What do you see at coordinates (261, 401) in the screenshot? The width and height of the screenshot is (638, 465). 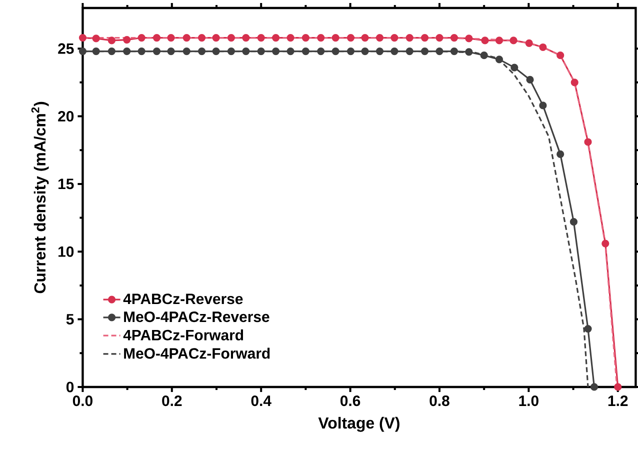 I see `x-tick-label: 0.4` at bounding box center [261, 401].